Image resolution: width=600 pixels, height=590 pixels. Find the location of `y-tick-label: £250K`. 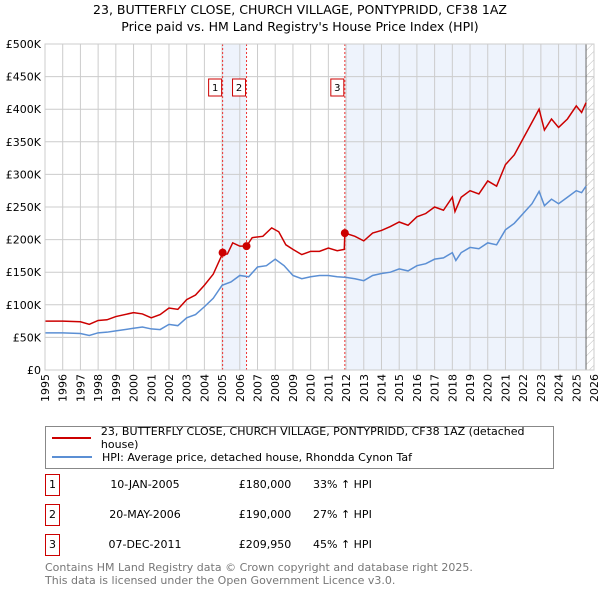

y-tick-label: £250K is located at coordinates (24, 207).